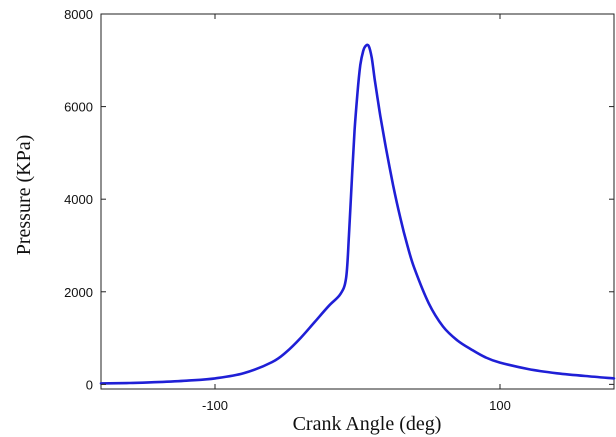 This screenshot has width=616, height=437. What do you see at coordinates (78, 107) in the screenshot?
I see `y-tick-label: 6000` at bounding box center [78, 107].